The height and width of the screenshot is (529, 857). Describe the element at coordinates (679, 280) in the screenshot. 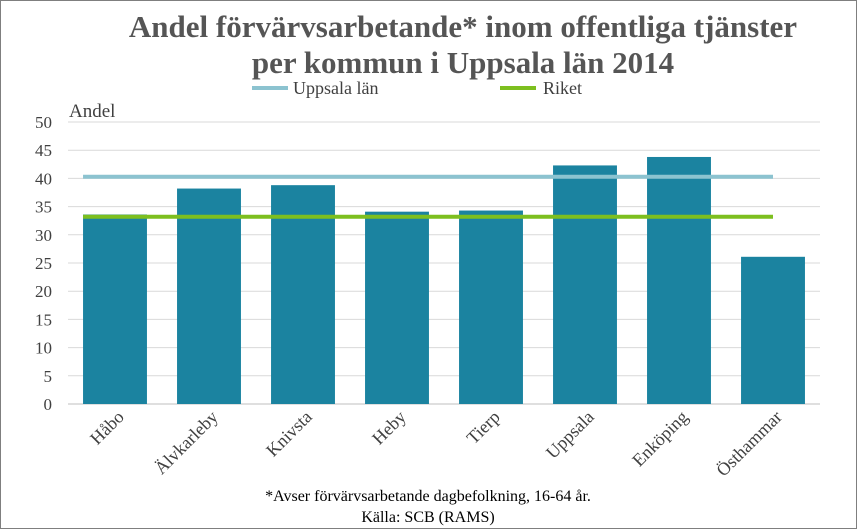

I see `bar-enkoping` at that location.